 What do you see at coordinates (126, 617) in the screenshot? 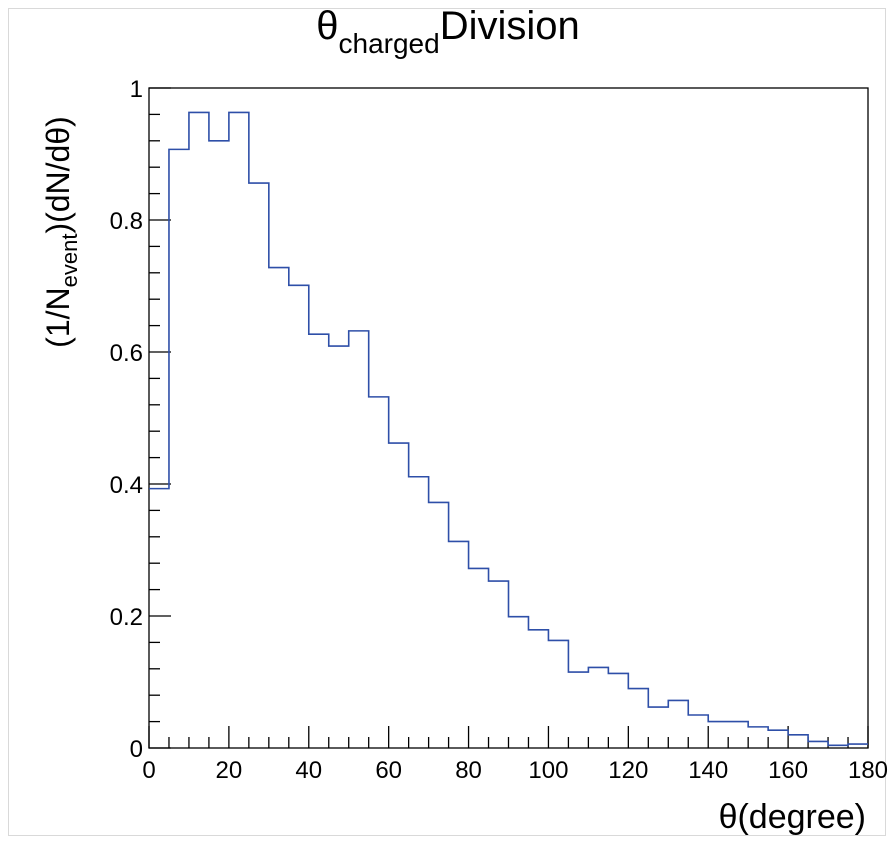
I see `y-tick-label: 0.2` at bounding box center [126, 617].